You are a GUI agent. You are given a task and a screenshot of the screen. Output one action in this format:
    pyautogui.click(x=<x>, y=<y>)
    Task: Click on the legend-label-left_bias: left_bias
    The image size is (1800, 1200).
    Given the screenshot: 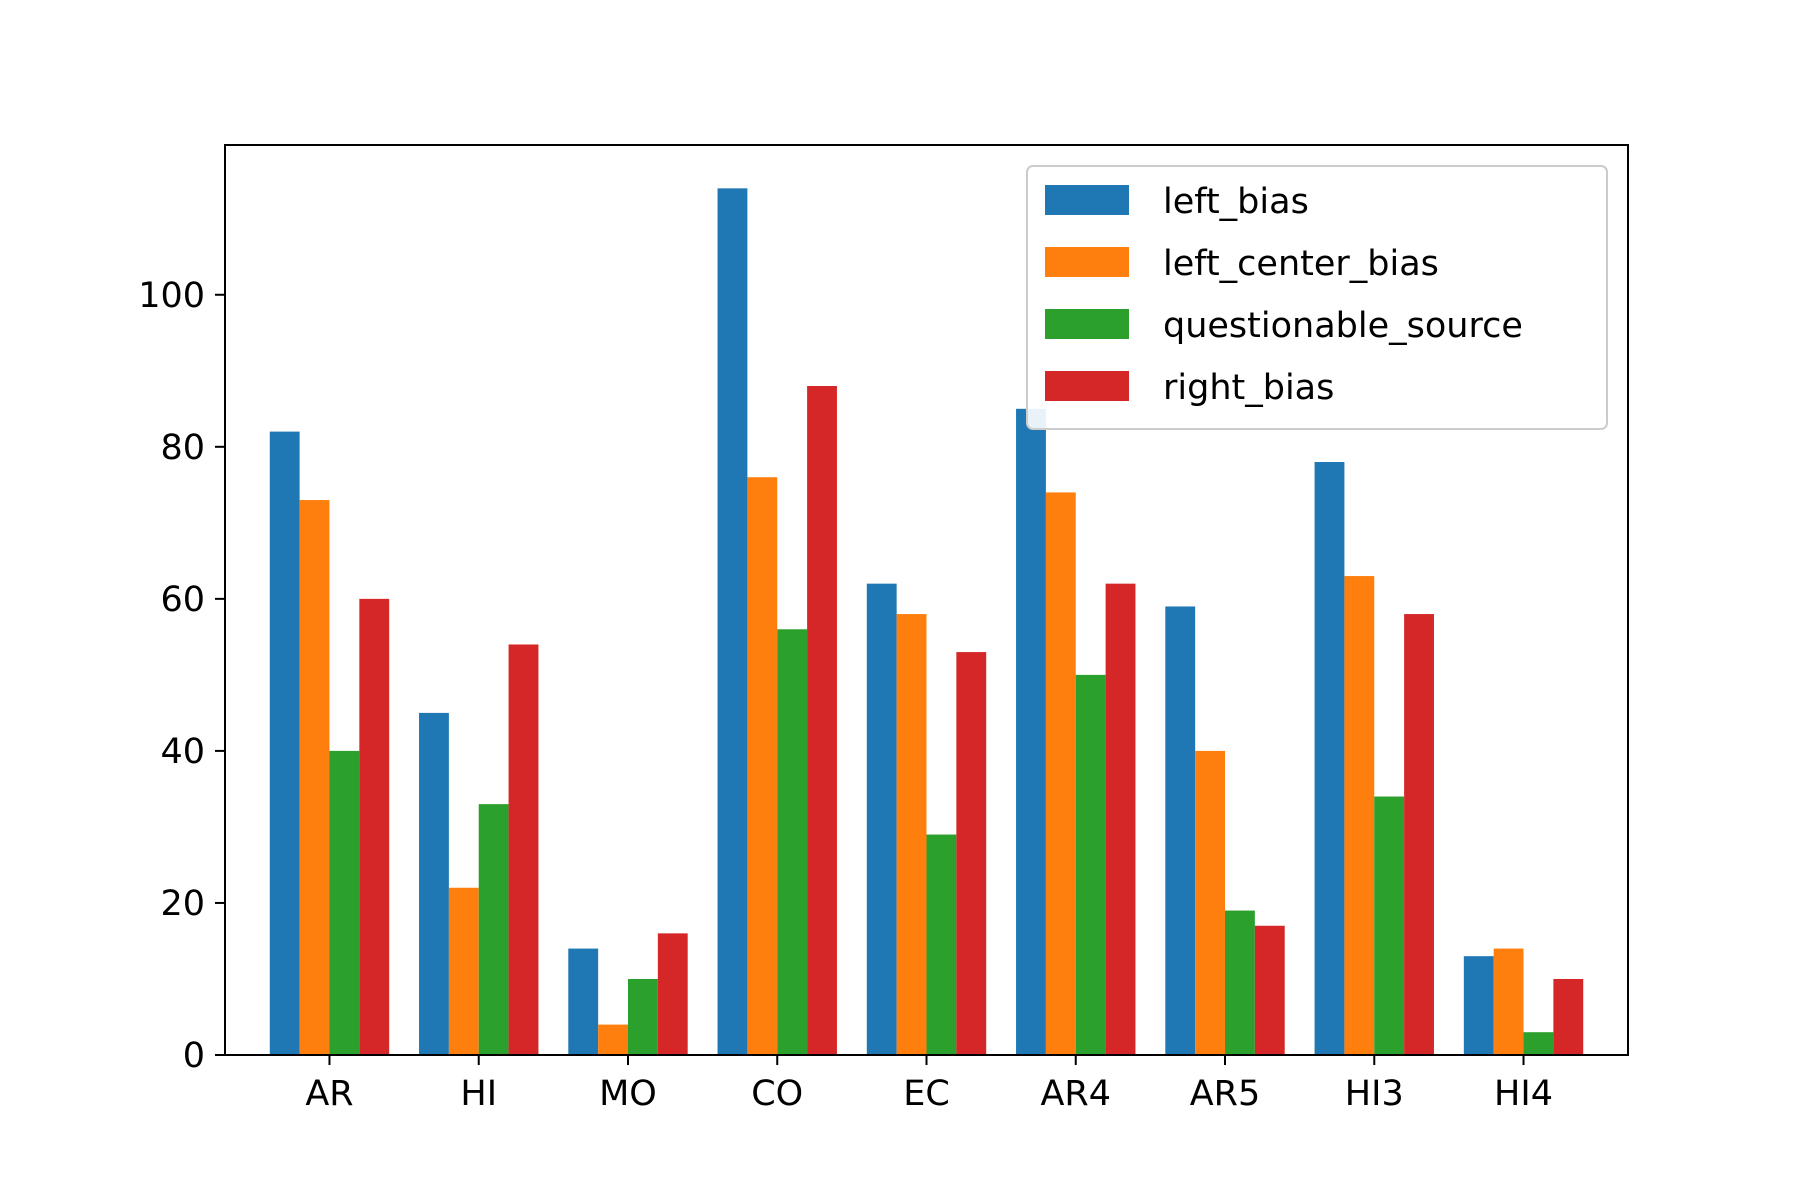 What is the action you would take?
    pyautogui.click(x=1236, y=202)
    